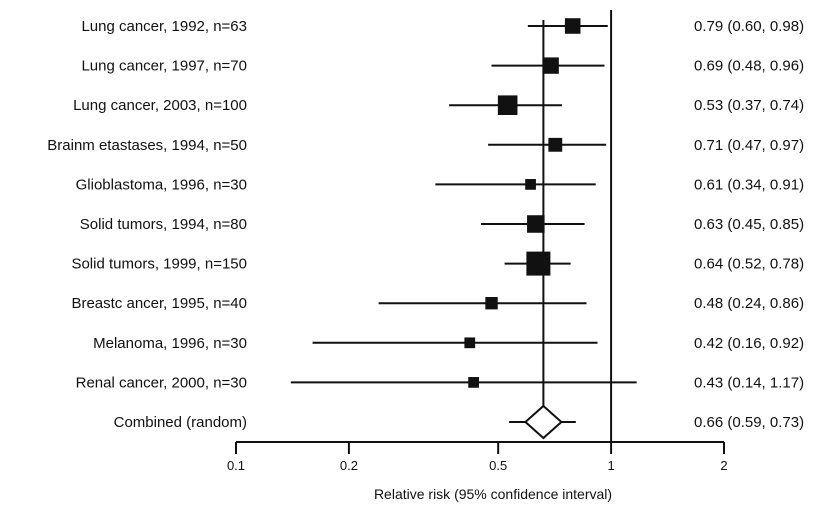  Describe the element at coordinates (749, 26) in the screenshot. I see `ci-text: 0.79 (0.60, 0.98)` at that location.